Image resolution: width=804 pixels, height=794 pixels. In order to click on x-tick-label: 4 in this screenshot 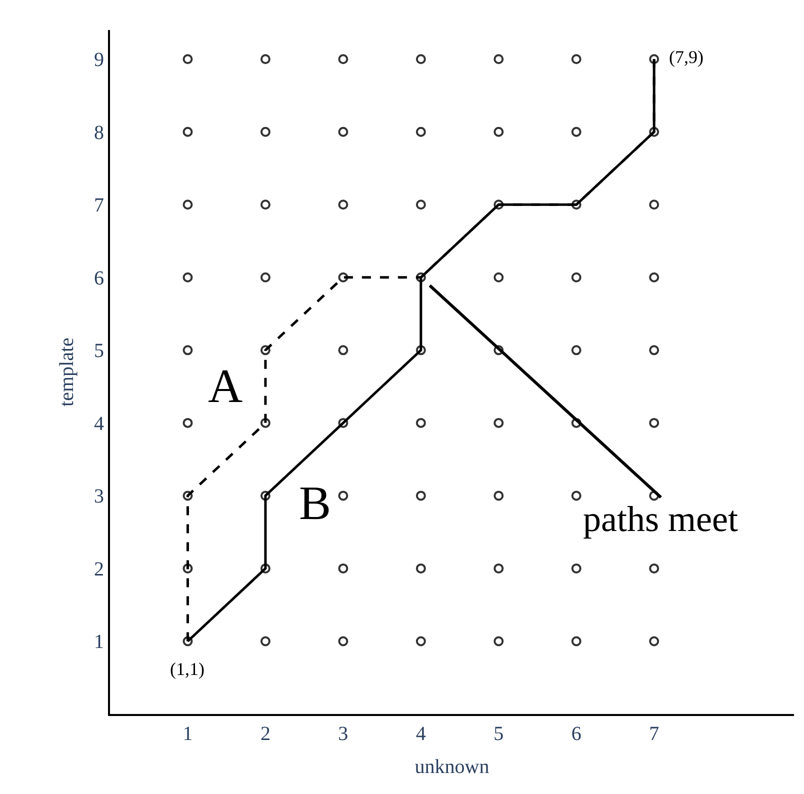, I will do `click(421, 734)`.